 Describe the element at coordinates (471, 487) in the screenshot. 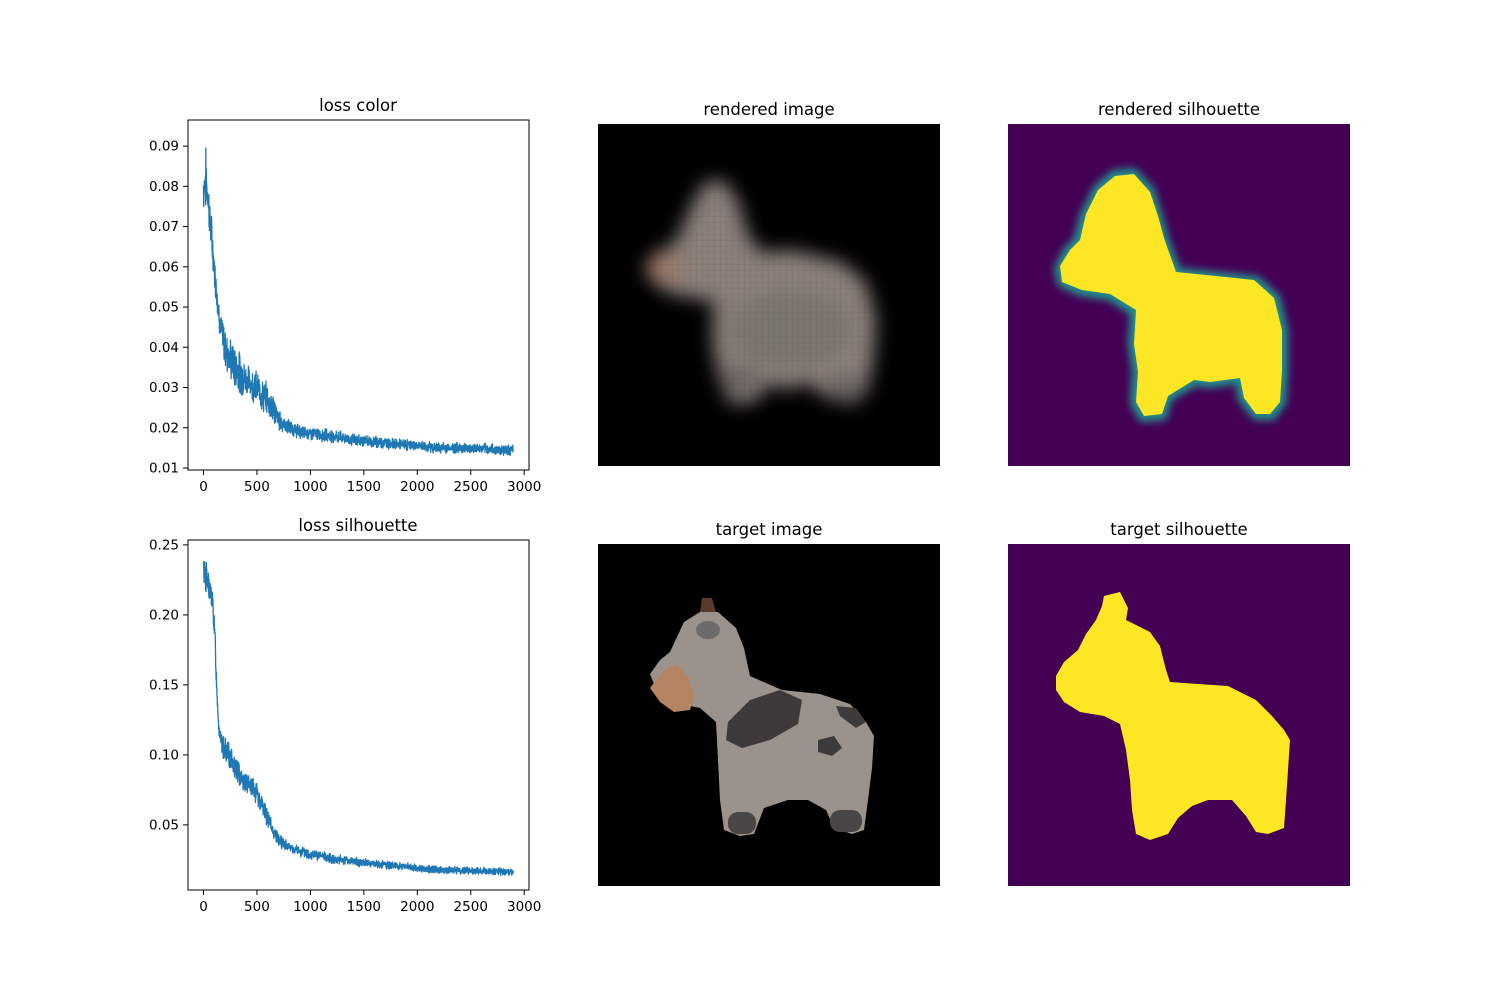

I see `loss-color-x-tick-label: 2500` at that location.